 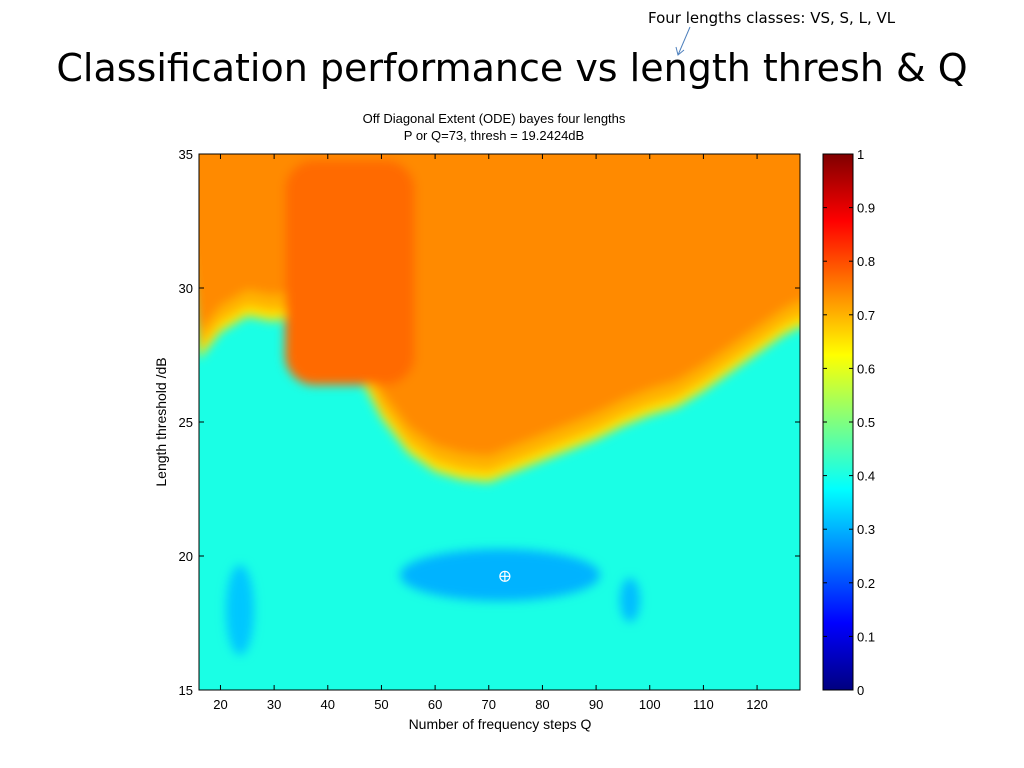 I want to click on colorbar-tick-label: 0, so click(x=860, y=690).